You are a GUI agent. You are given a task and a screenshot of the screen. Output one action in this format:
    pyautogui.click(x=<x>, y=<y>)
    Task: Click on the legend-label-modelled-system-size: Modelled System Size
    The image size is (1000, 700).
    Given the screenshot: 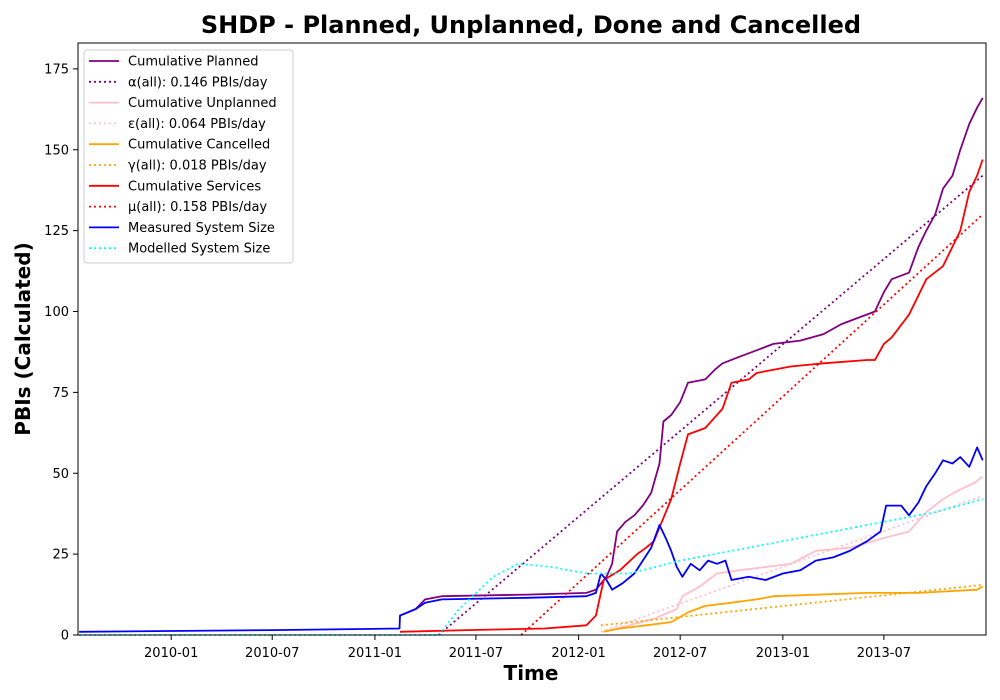 What is the action you would take?
    pyautogui.click(x=199, y=249)
    